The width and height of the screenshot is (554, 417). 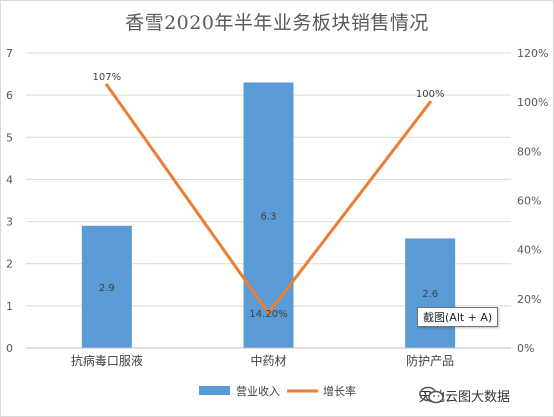 What do you see at coordinates (532, 102) in the screenshot?
I see `y-right-tick-label: 100%` at bounding box center [532, 102].